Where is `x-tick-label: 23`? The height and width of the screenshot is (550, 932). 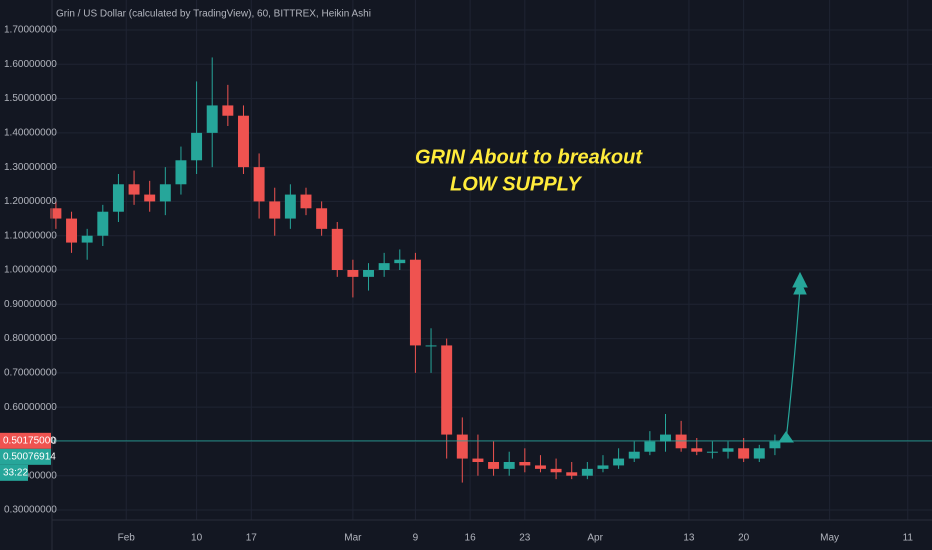 x-tick-label: 23 is located at coordinates (525, 538).